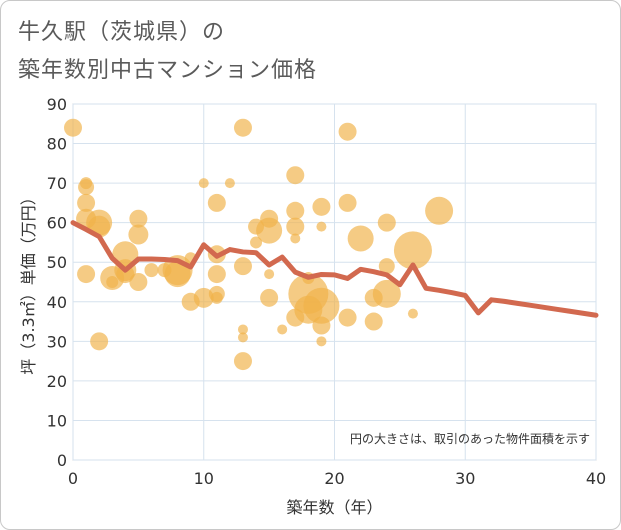  Describe the element at coordinates (57, 420) in the screenshot. I see `y-tick-label: 10` at that location.